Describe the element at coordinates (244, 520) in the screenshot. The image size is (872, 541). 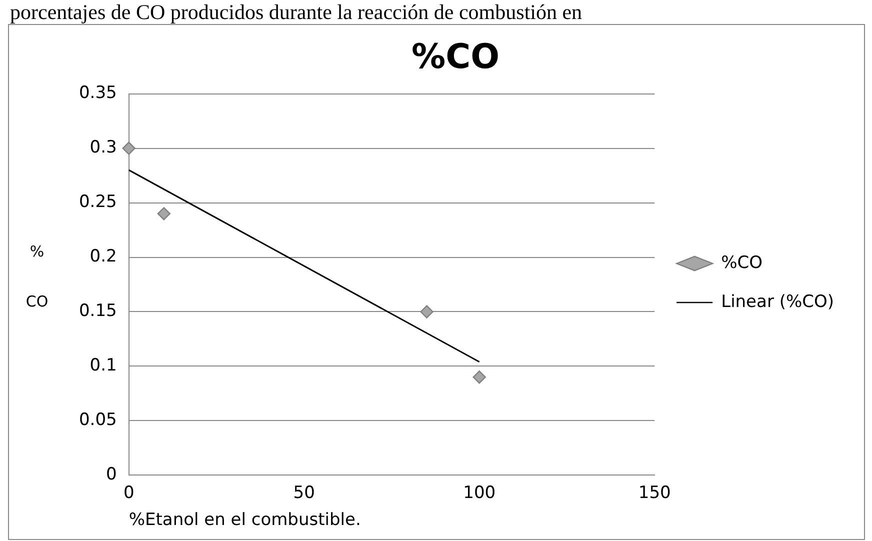
I see `x-axis-title: %Etanol en el combustible.` at that location.